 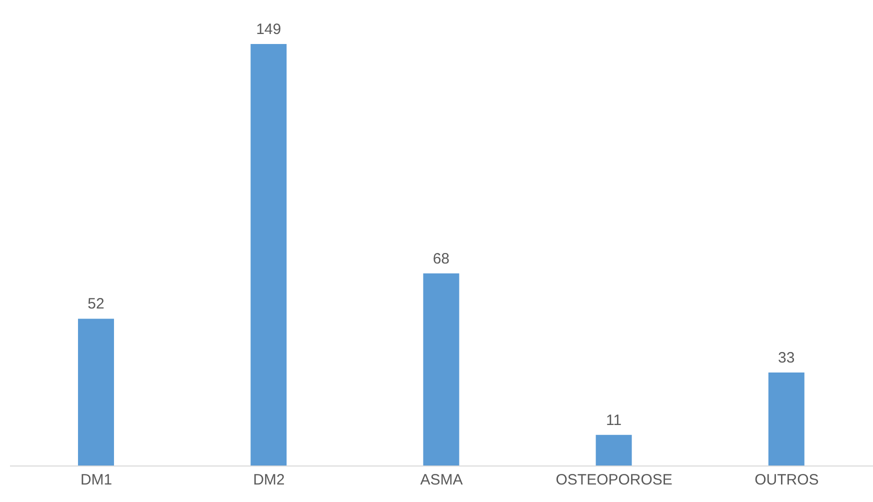 What do you see at coordinates (269, 29) in the screenshot?
I see `data-label: 149` at bounding box center [269, 29].